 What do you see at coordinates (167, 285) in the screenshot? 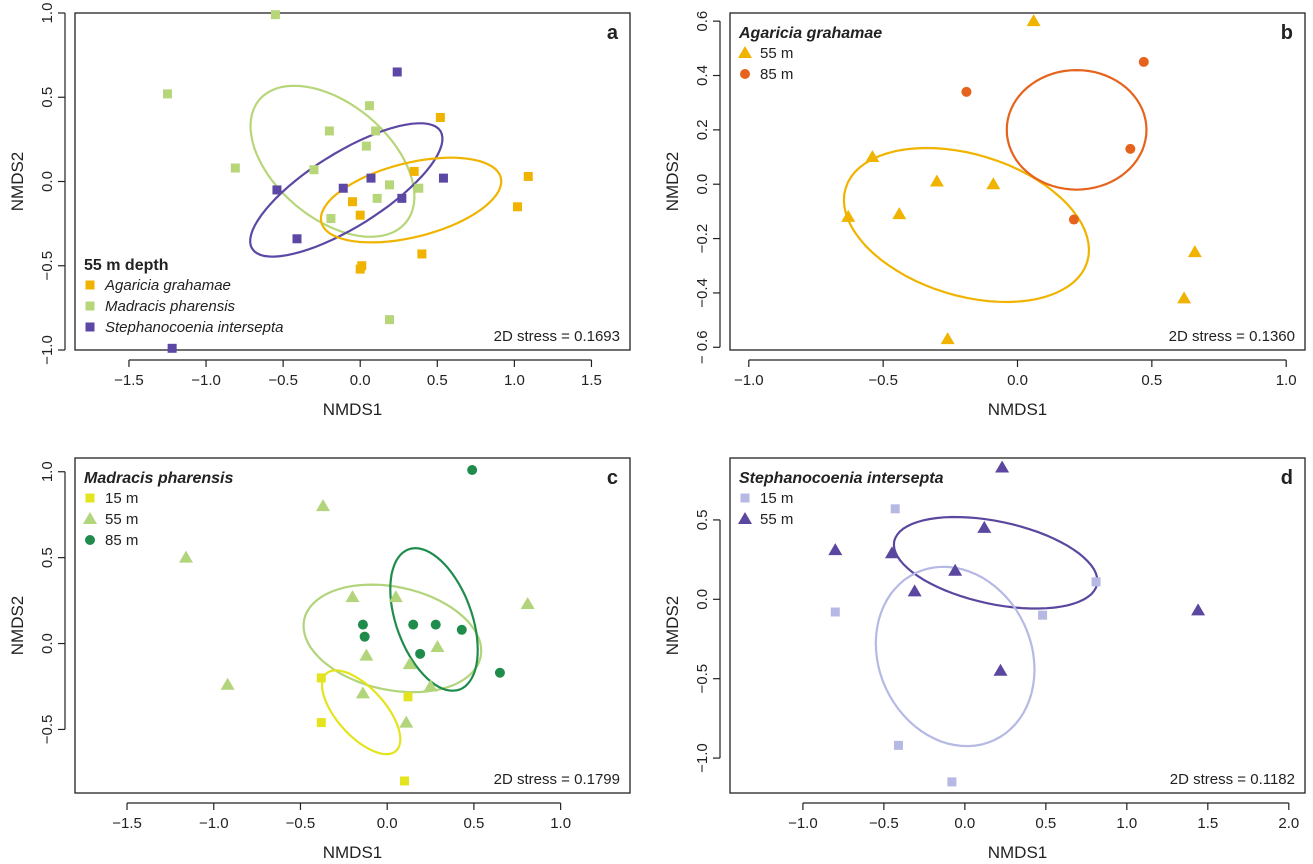
I see `legend-label: Agaricia grahamae` at bounding box center [167, 285].